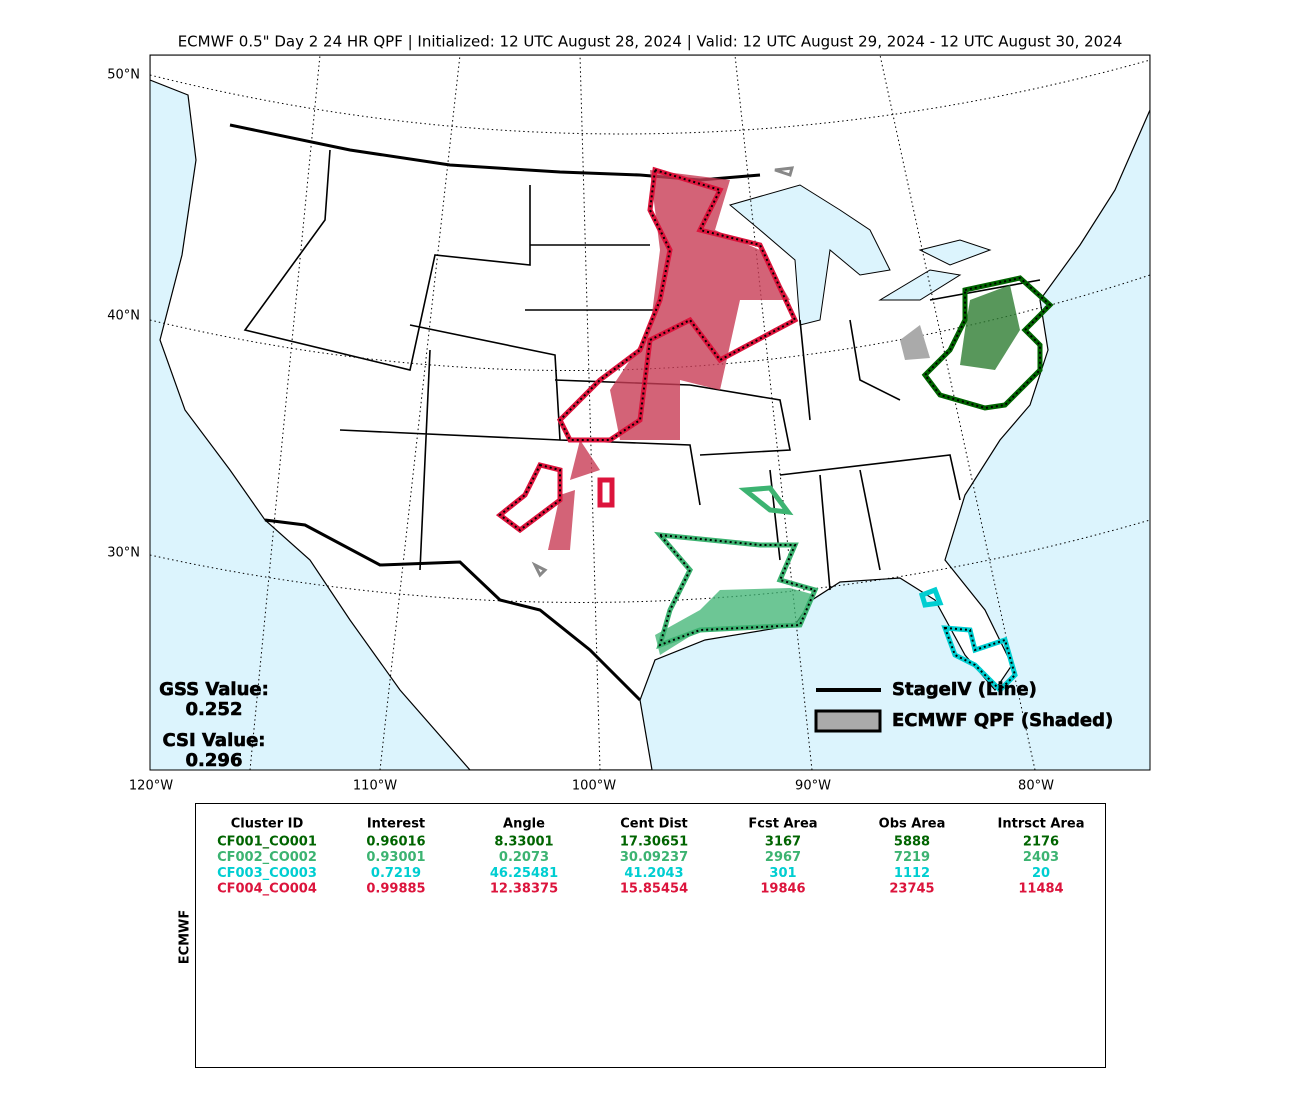 Image resolution: width=1300 pixels, height=1104 pixels. I want to click on table-cell: 46.25481, so click(524, 873).